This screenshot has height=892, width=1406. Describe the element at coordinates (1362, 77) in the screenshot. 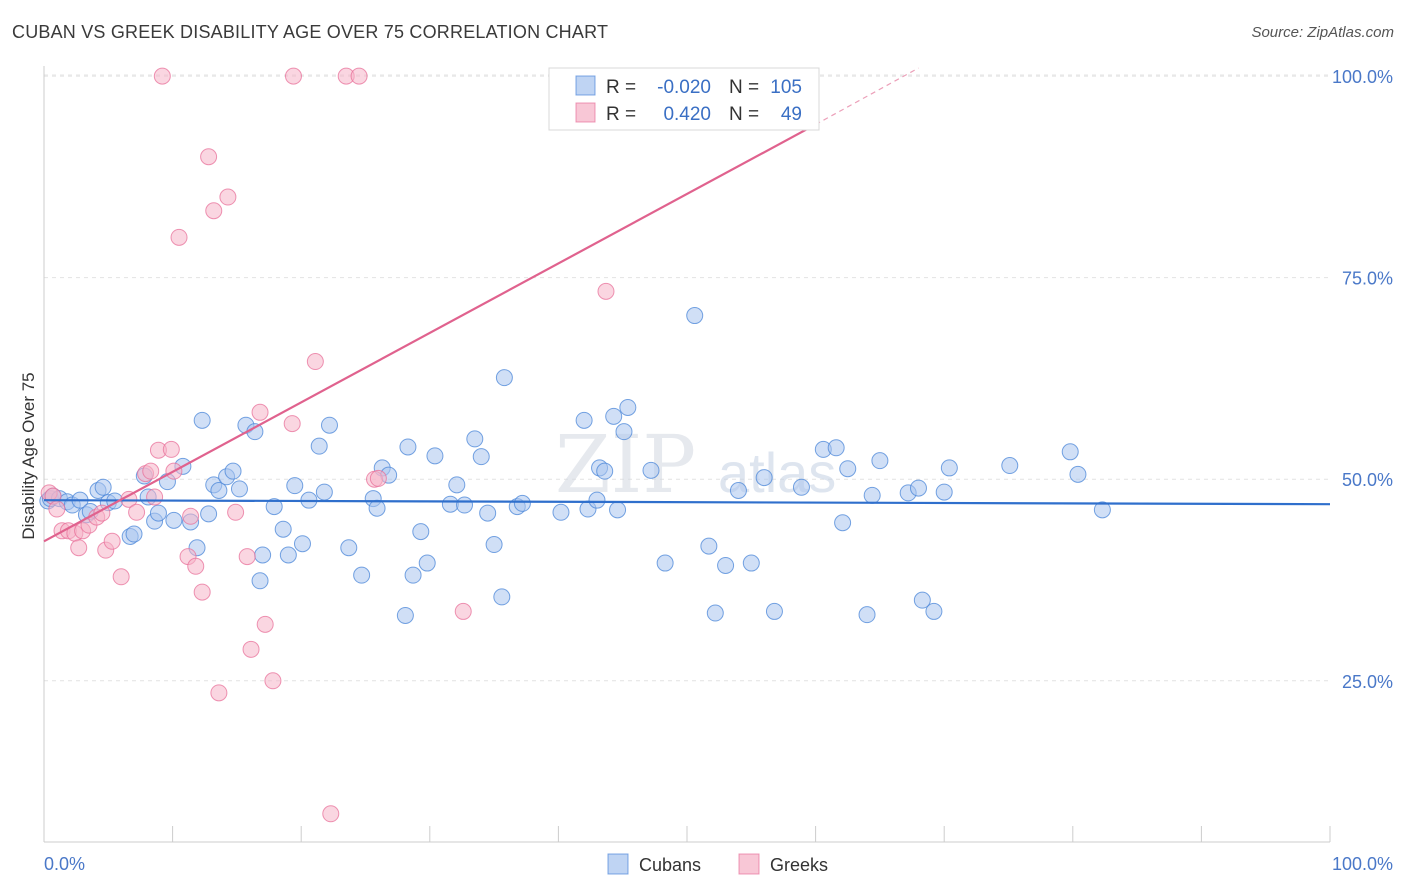

I see `y-tick-label: 100.0%` at that location.